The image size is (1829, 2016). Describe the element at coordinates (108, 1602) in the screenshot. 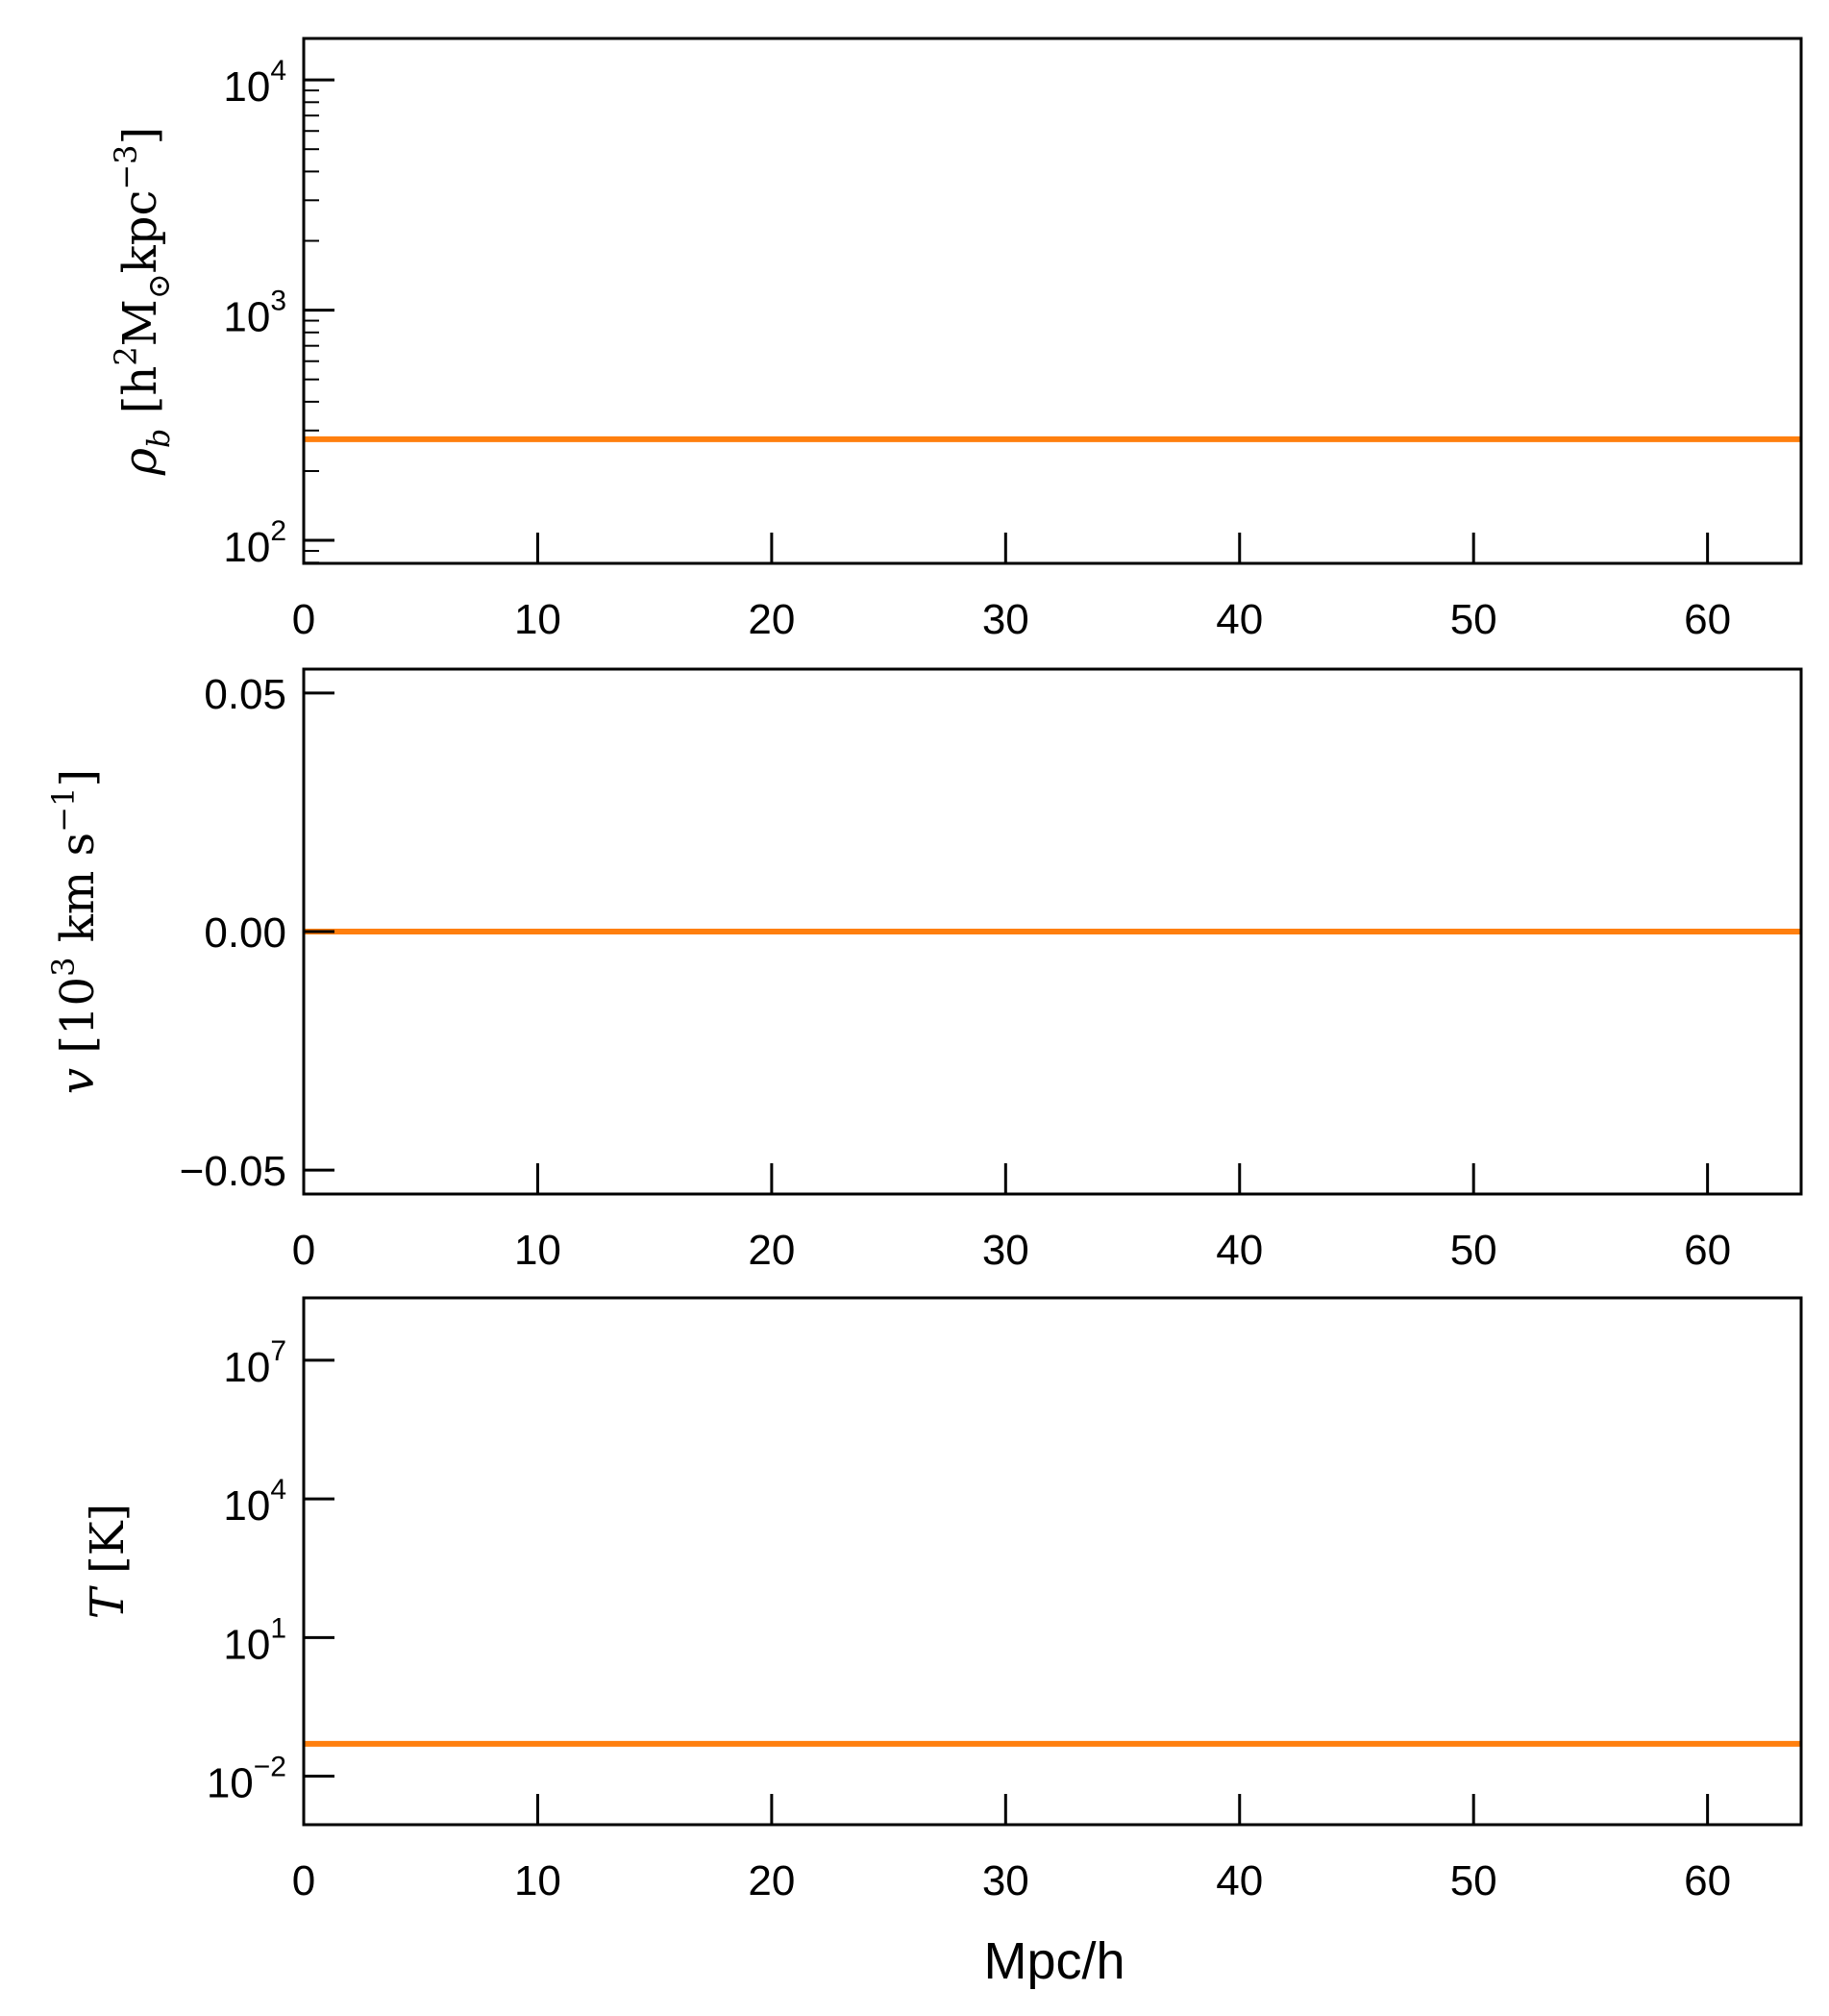

I see `y-label-symbol: T` at that location.